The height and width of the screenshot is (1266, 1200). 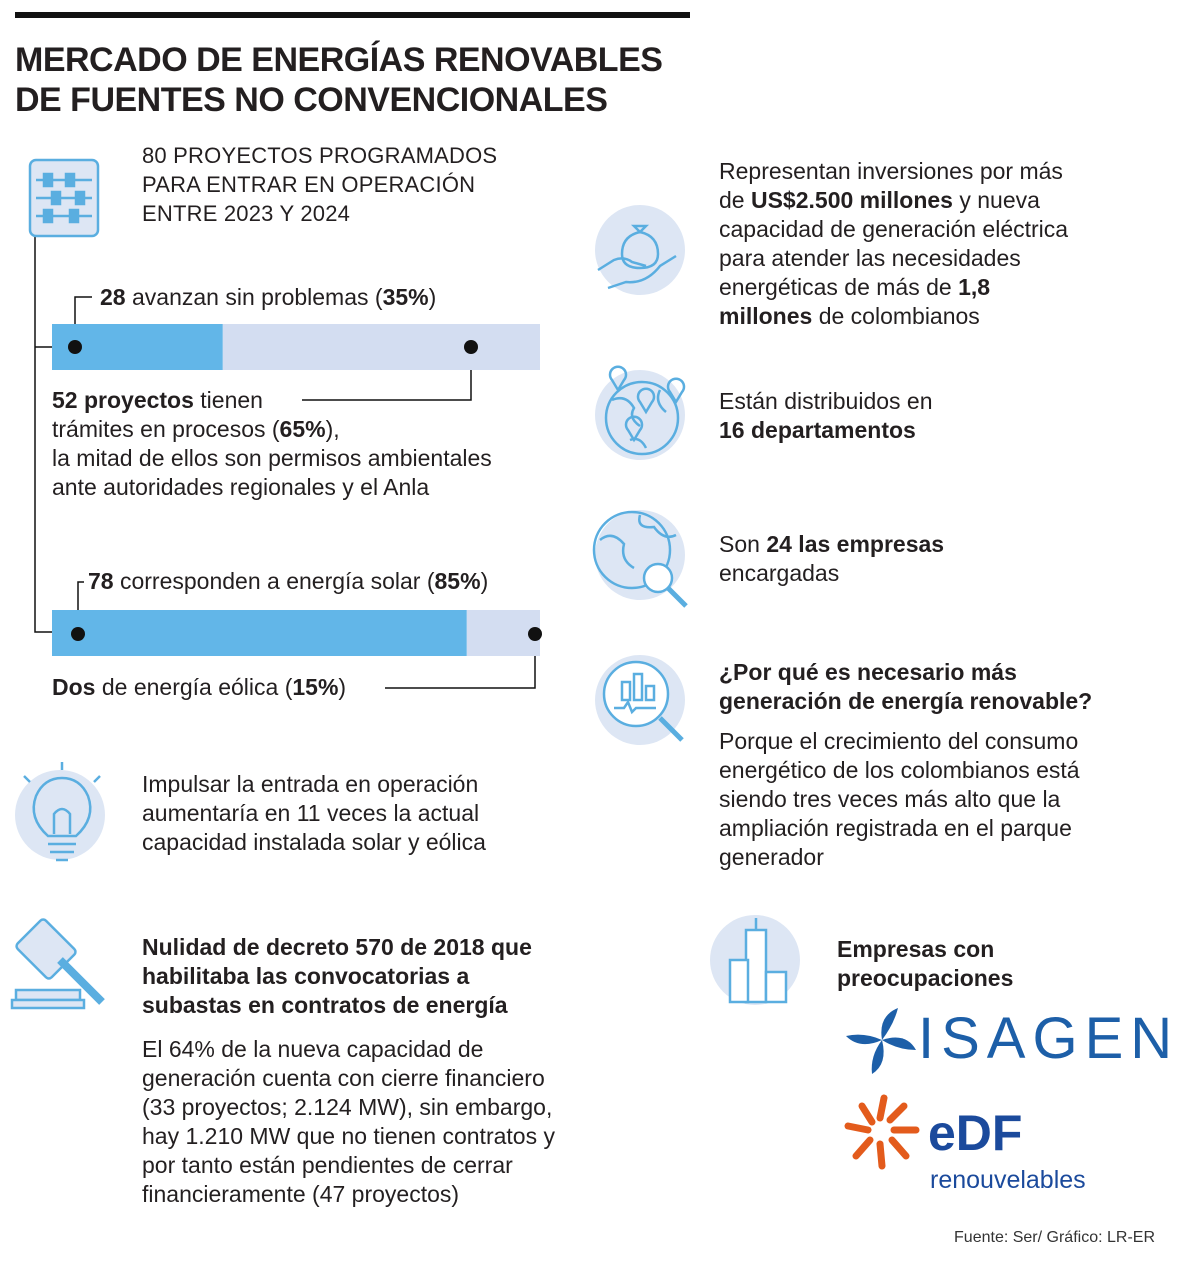 I want to click on text-line: El 64% de la nueva capacidad de, so click(x=313, y=1049).